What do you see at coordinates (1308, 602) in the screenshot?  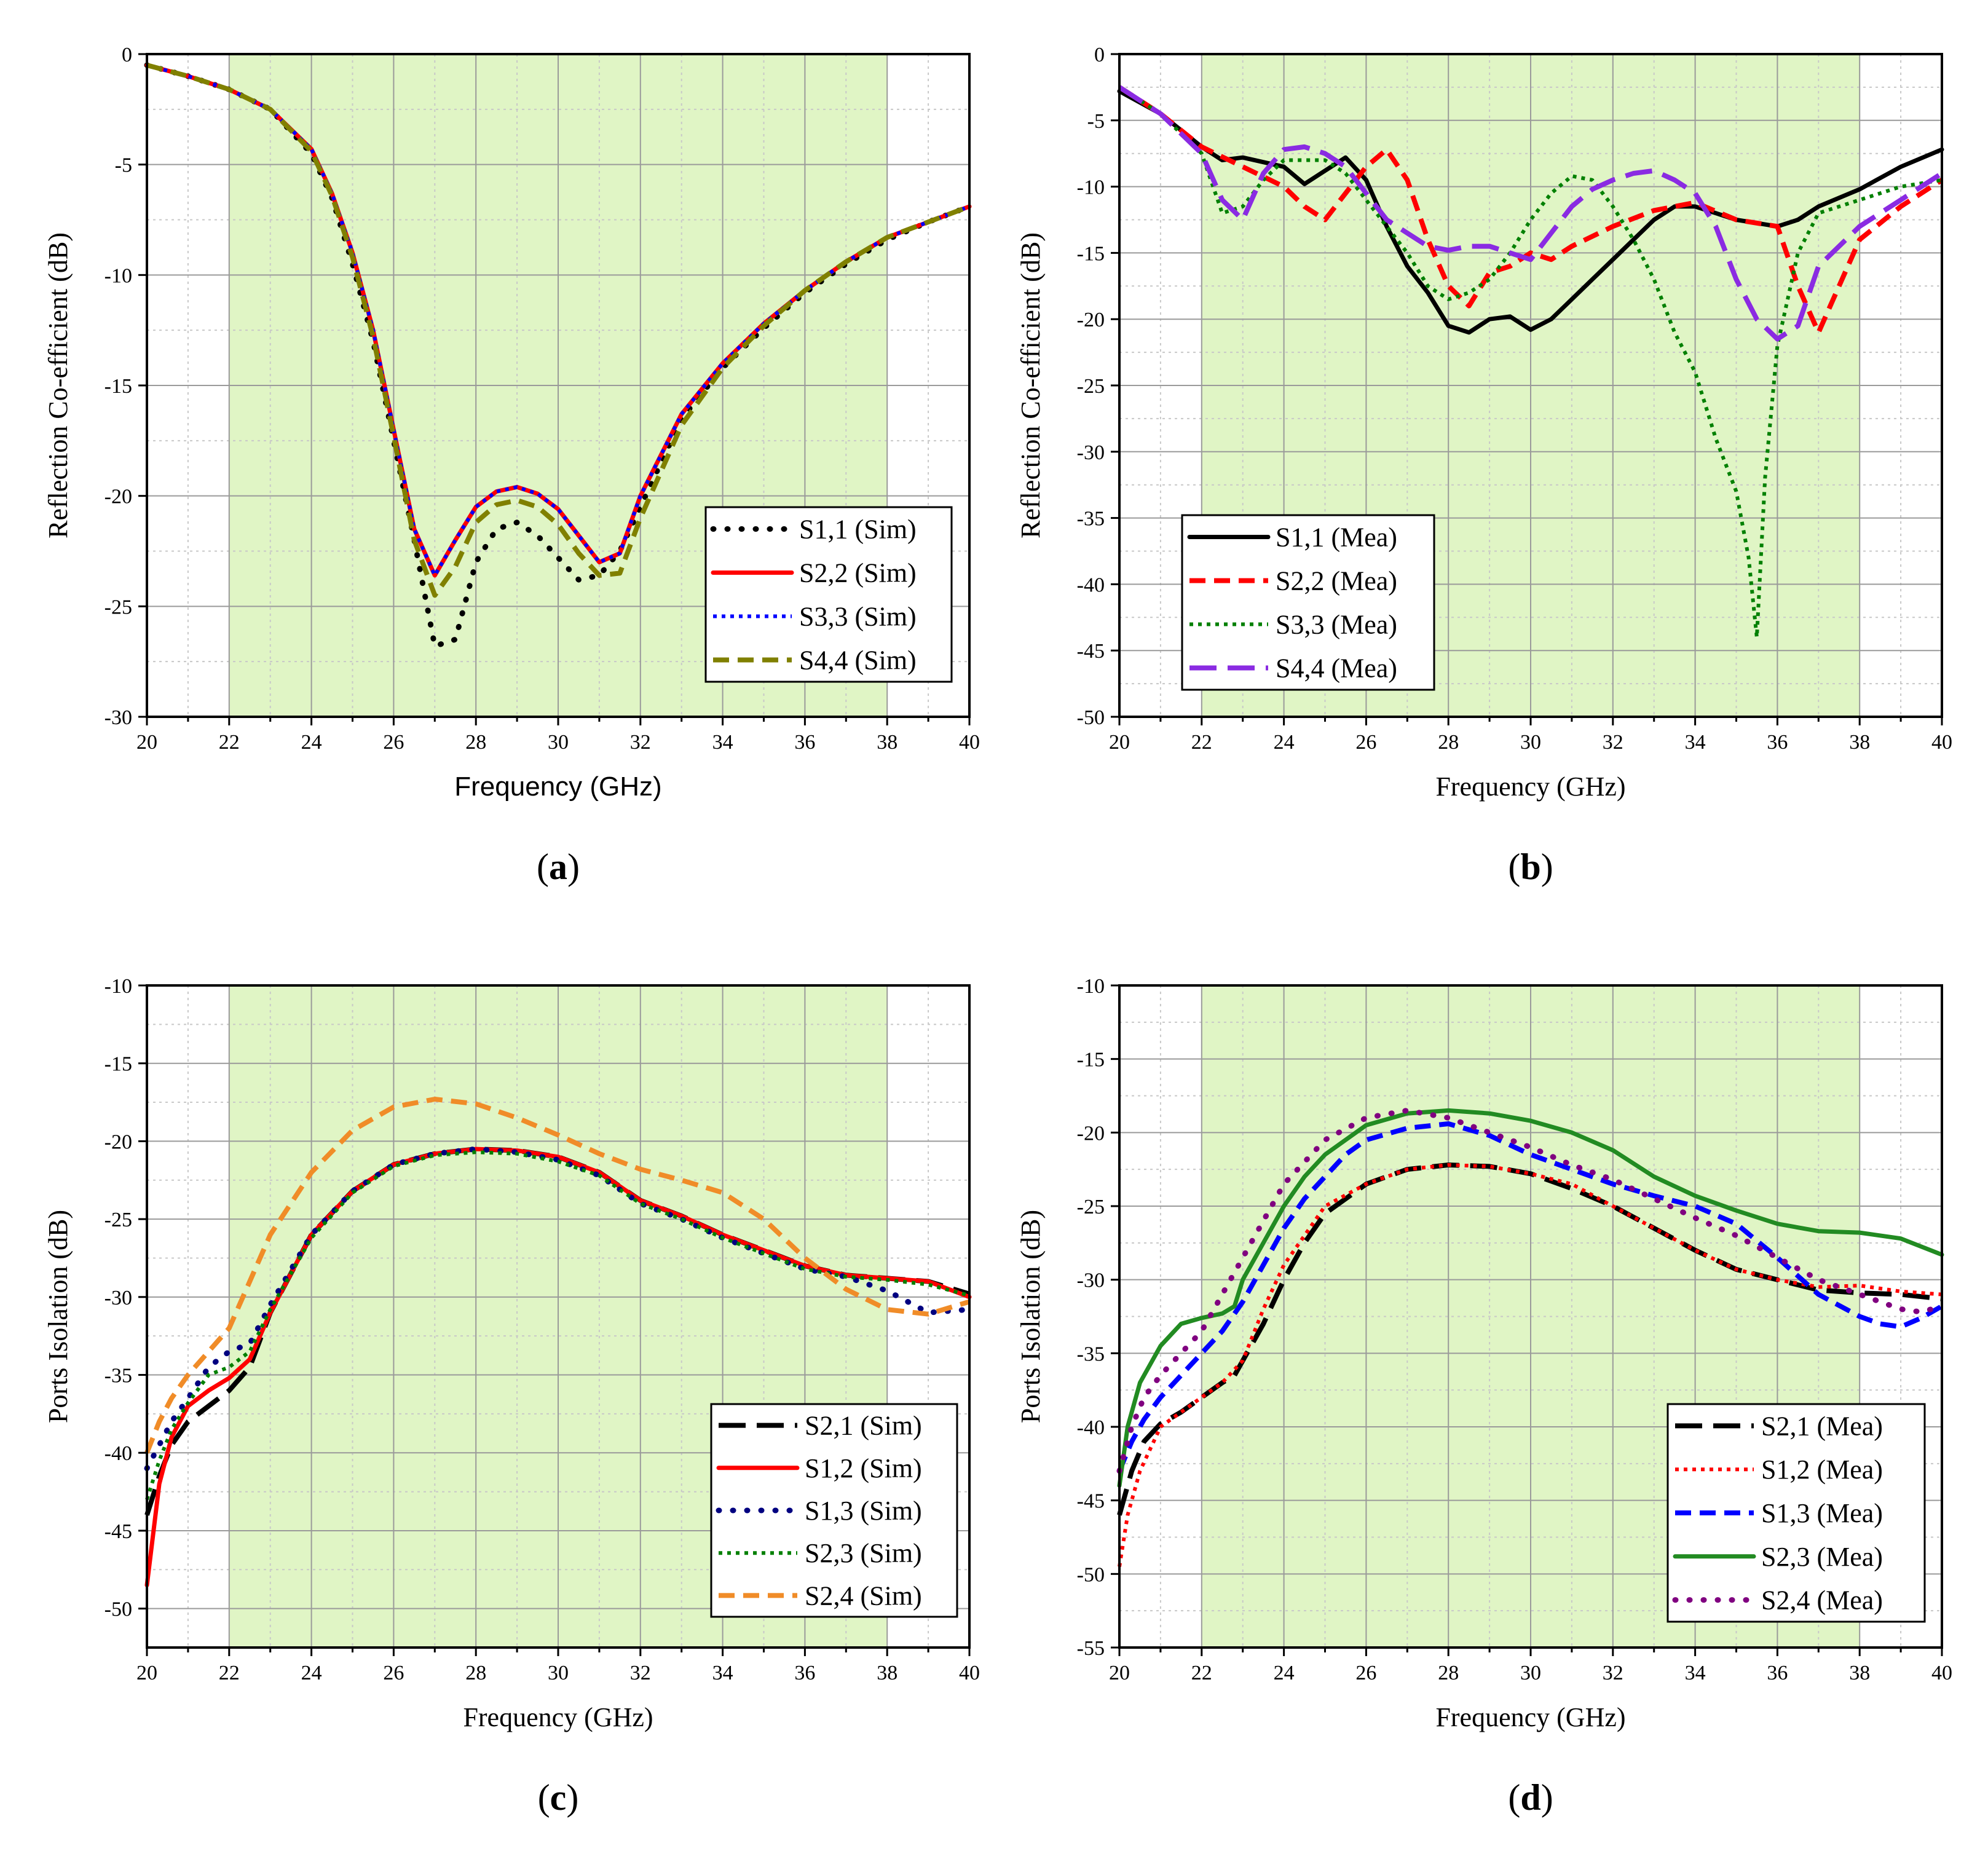 I see `legend: S1,1 (Mea) S2,2 (Mea) S3,3 (Mea) S4,4 (Mea)` at bounding box center [1308, 602].